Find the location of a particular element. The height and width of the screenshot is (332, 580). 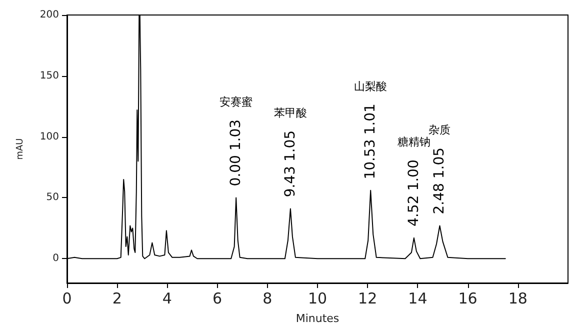

annotation: 0.00 1.03 is located at coordinates (236, 152).